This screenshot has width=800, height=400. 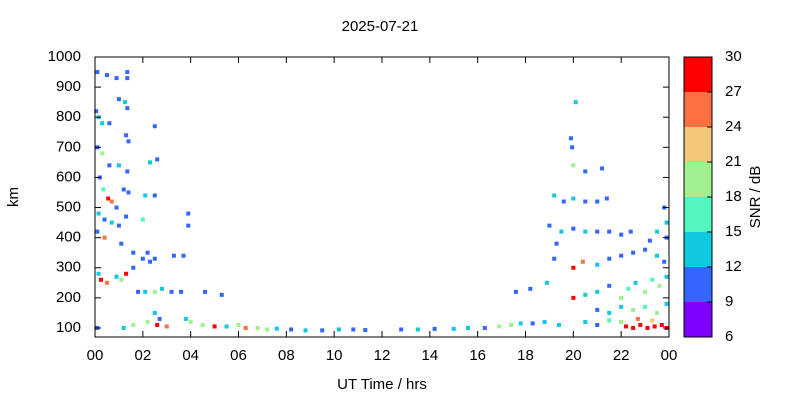 What do you see at coordinates (733, 56) in the screenshot?
I see `colorbar-tick-label: 30` at bounding box center [733, 56].